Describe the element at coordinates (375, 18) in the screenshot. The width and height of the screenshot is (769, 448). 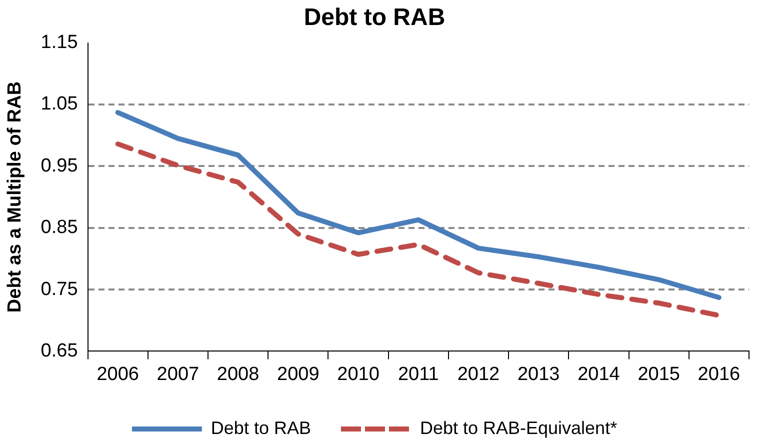
I see `chart-title: Debt to RAB` at that location.